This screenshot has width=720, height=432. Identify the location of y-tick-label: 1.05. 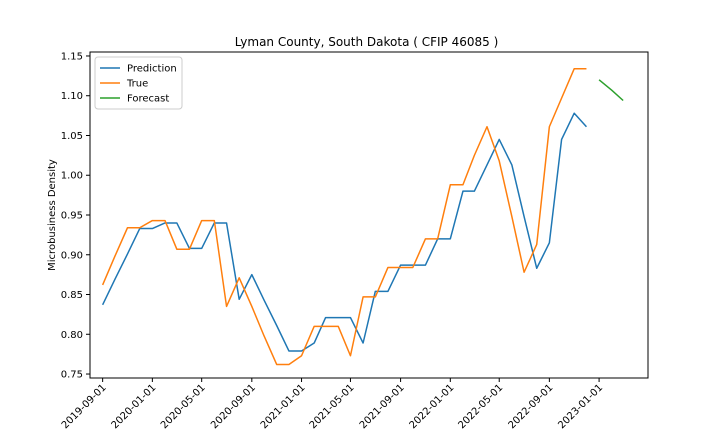
(72, 136).